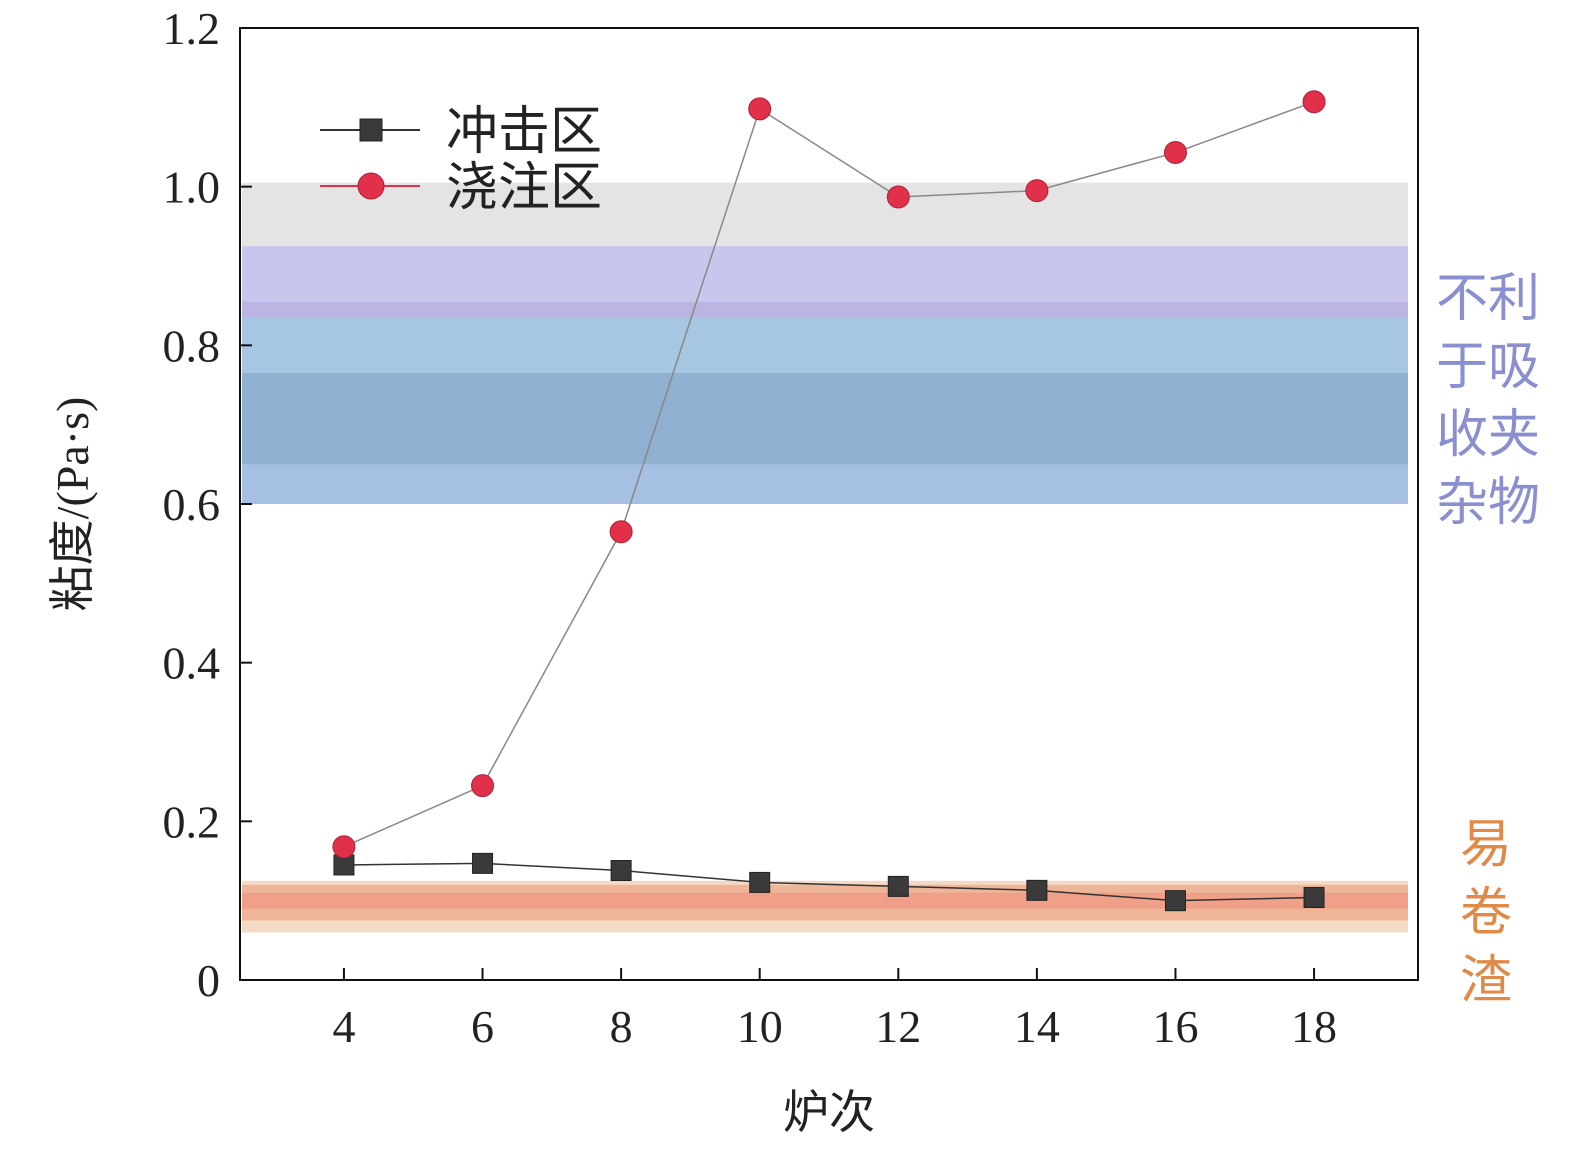  What do you see at coordinates (1175, 1026) in the screenshot?
I see `x-tick-label: 16` at bounding box center [1175, 1026].